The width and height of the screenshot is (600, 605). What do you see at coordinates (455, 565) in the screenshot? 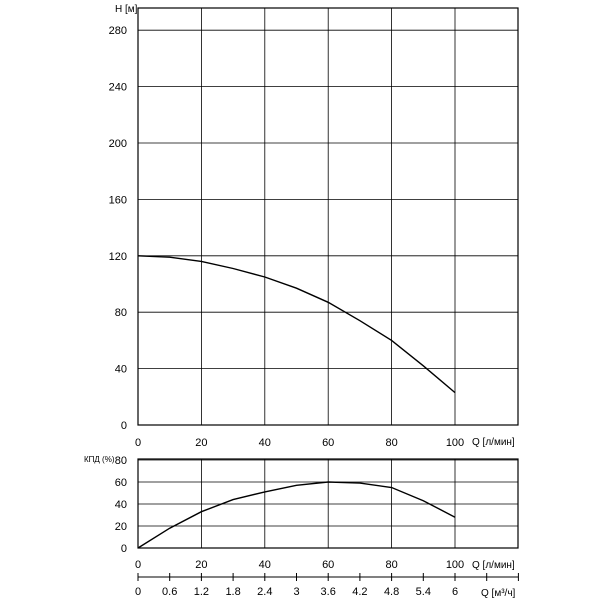
I see `efficiency-x-tick-label: 100` at bounding box center [455, 565].